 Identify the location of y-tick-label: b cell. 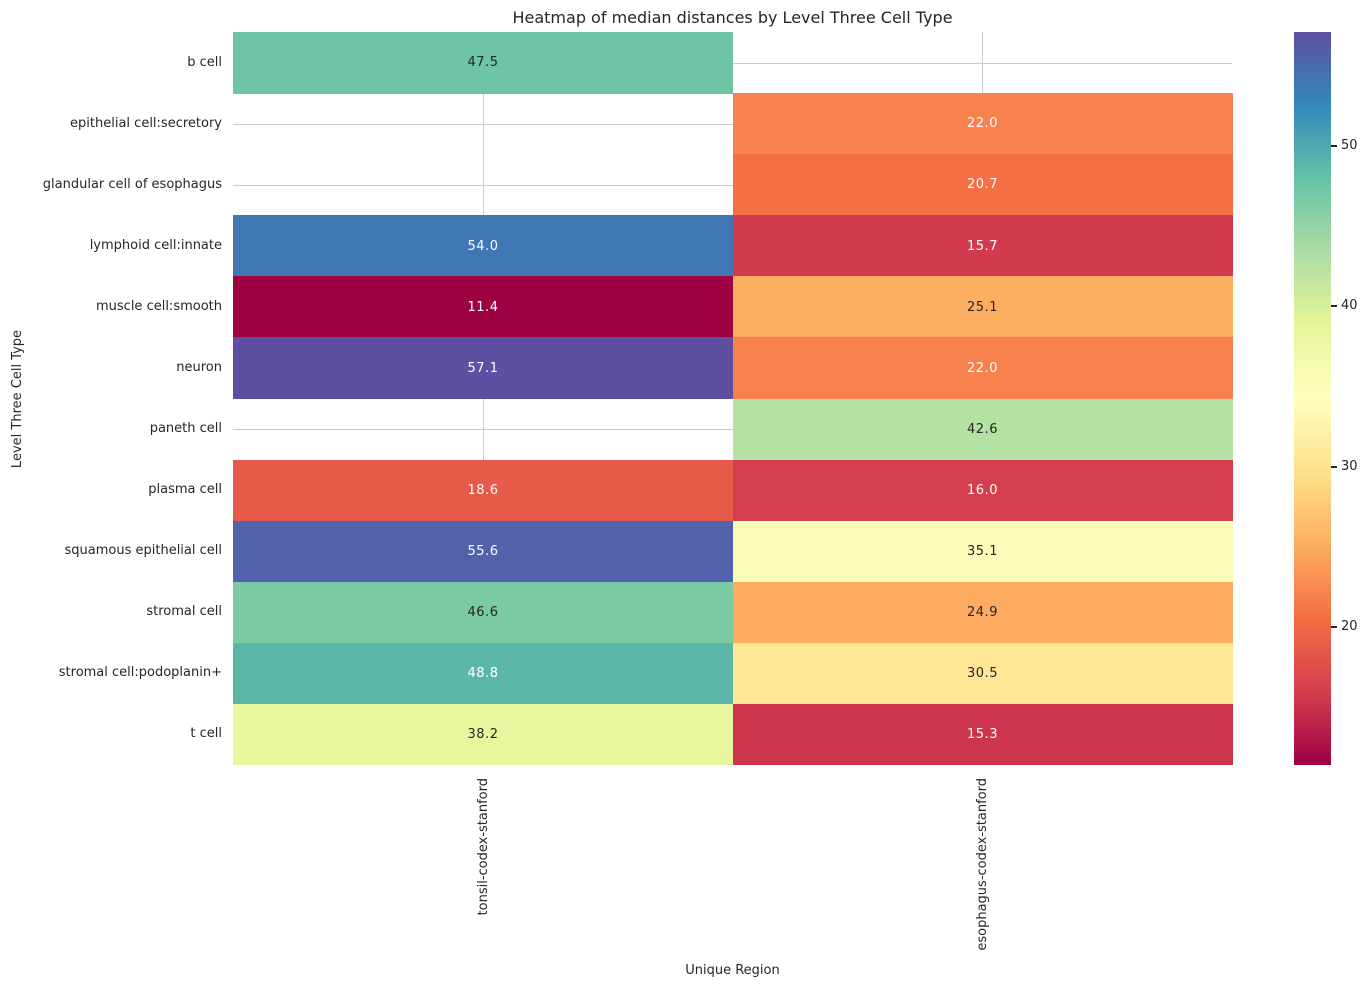
(204, 62).